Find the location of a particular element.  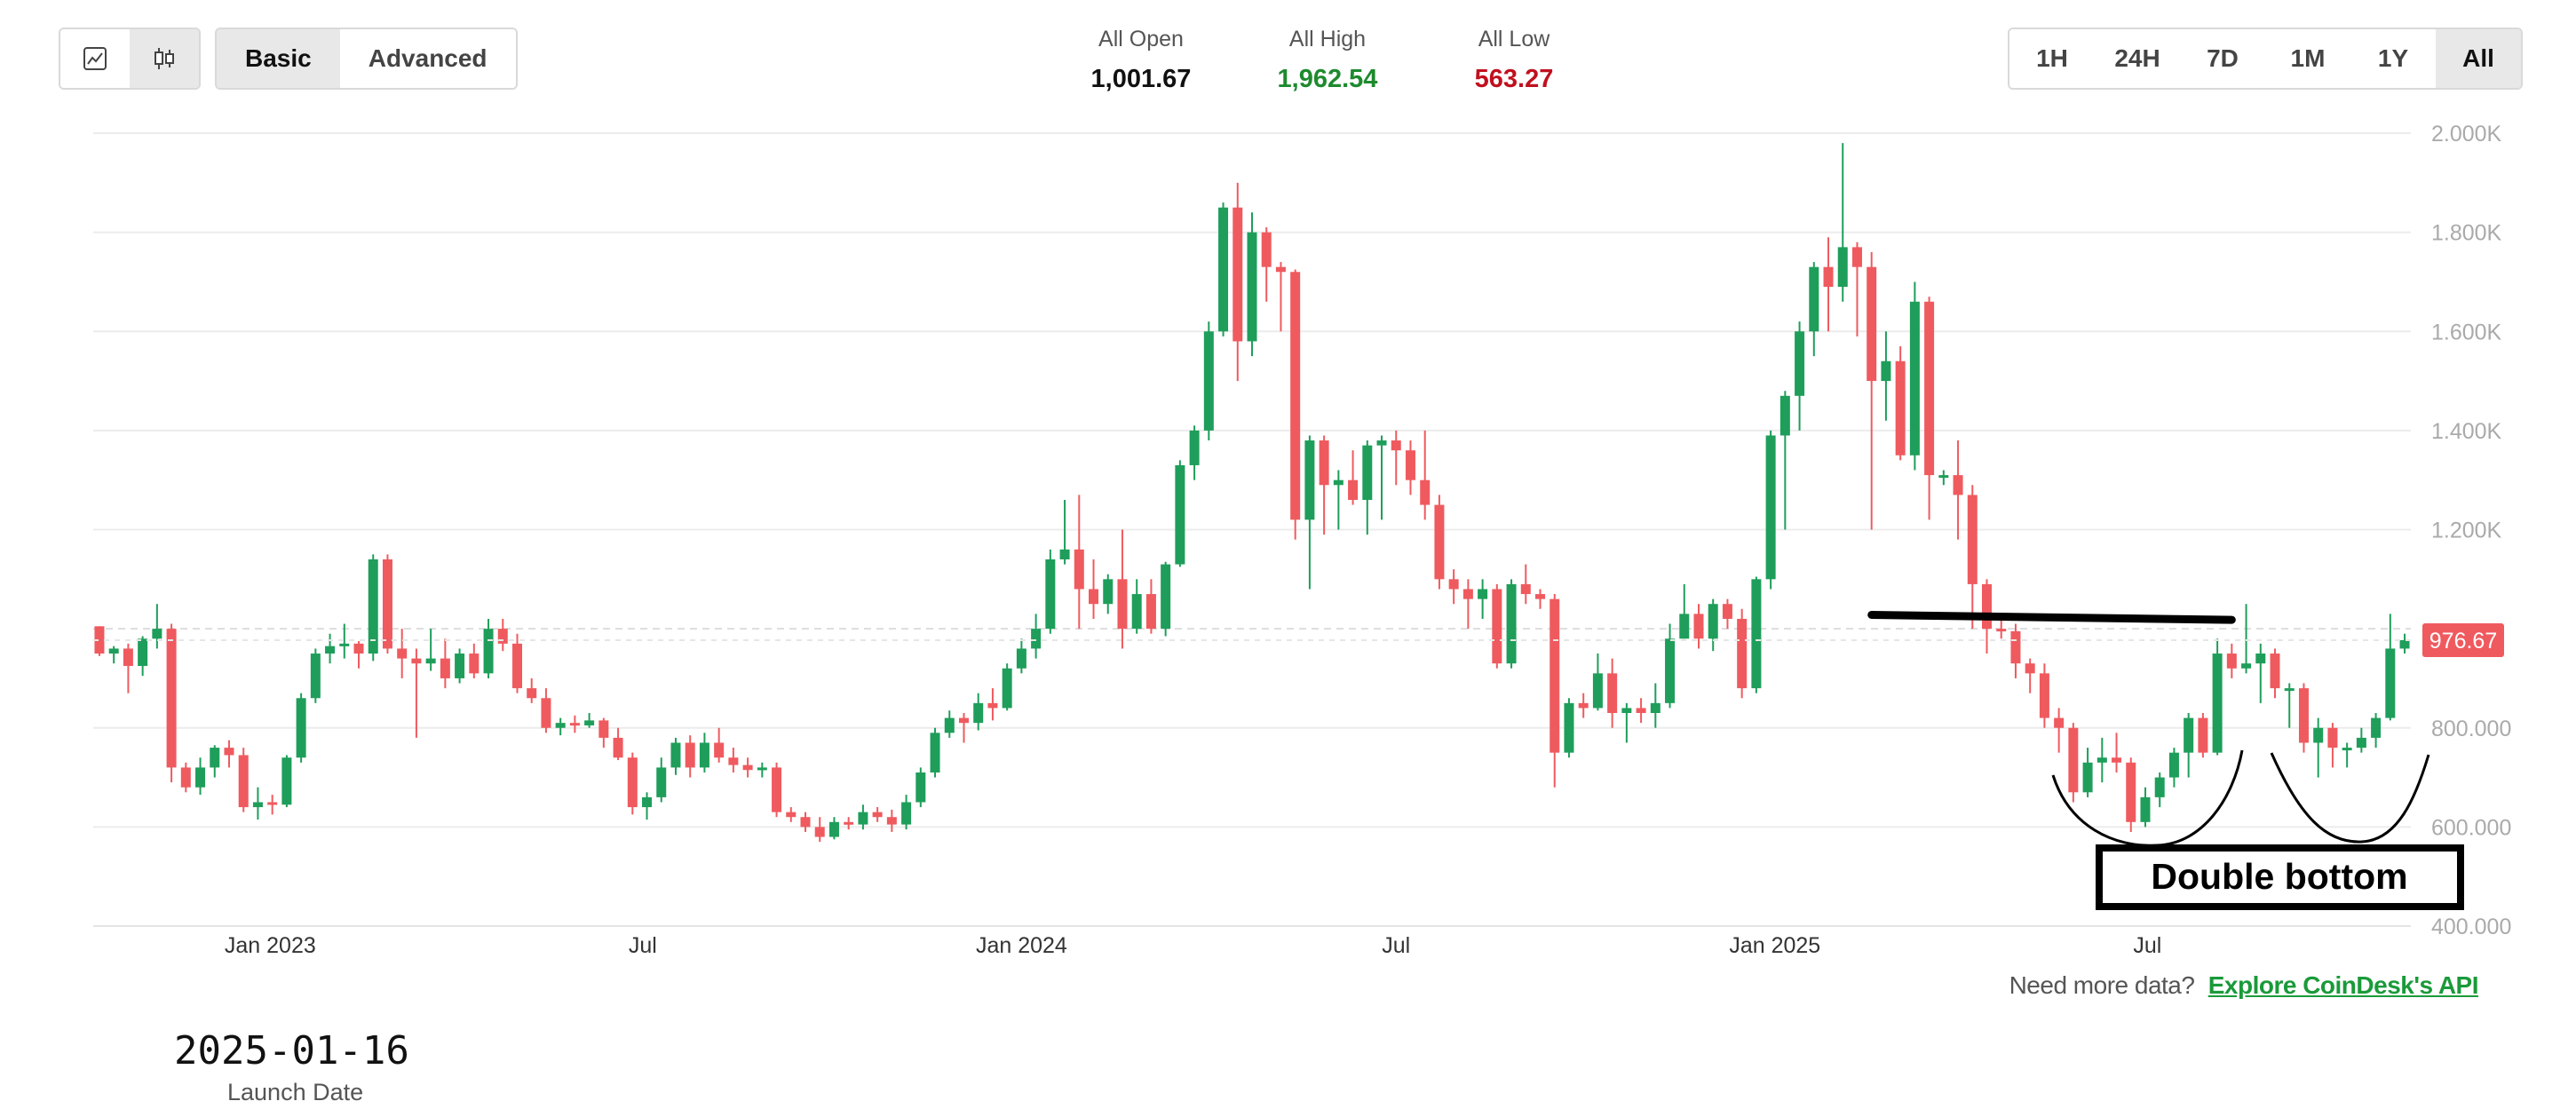

range-24h-button: 24H is located at coordinates (2138, 58).